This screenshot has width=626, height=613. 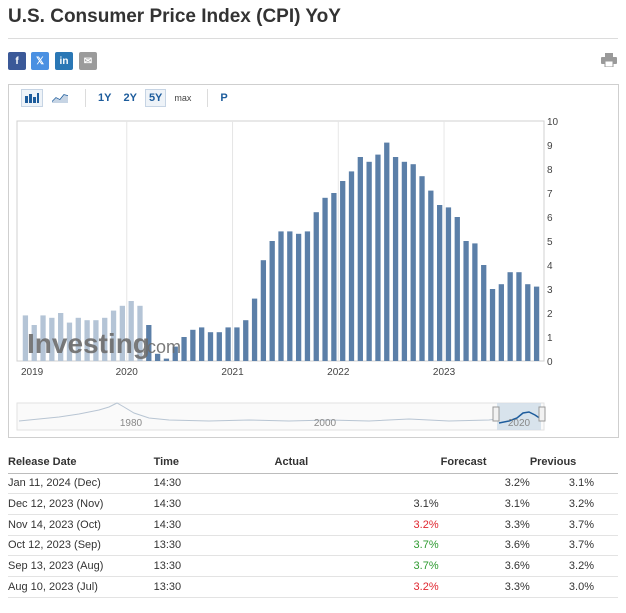 What do you see at coordinates (550, 362) in the screenshot?
I see `y-tick-label: 0` at bounding box center [550, 362].